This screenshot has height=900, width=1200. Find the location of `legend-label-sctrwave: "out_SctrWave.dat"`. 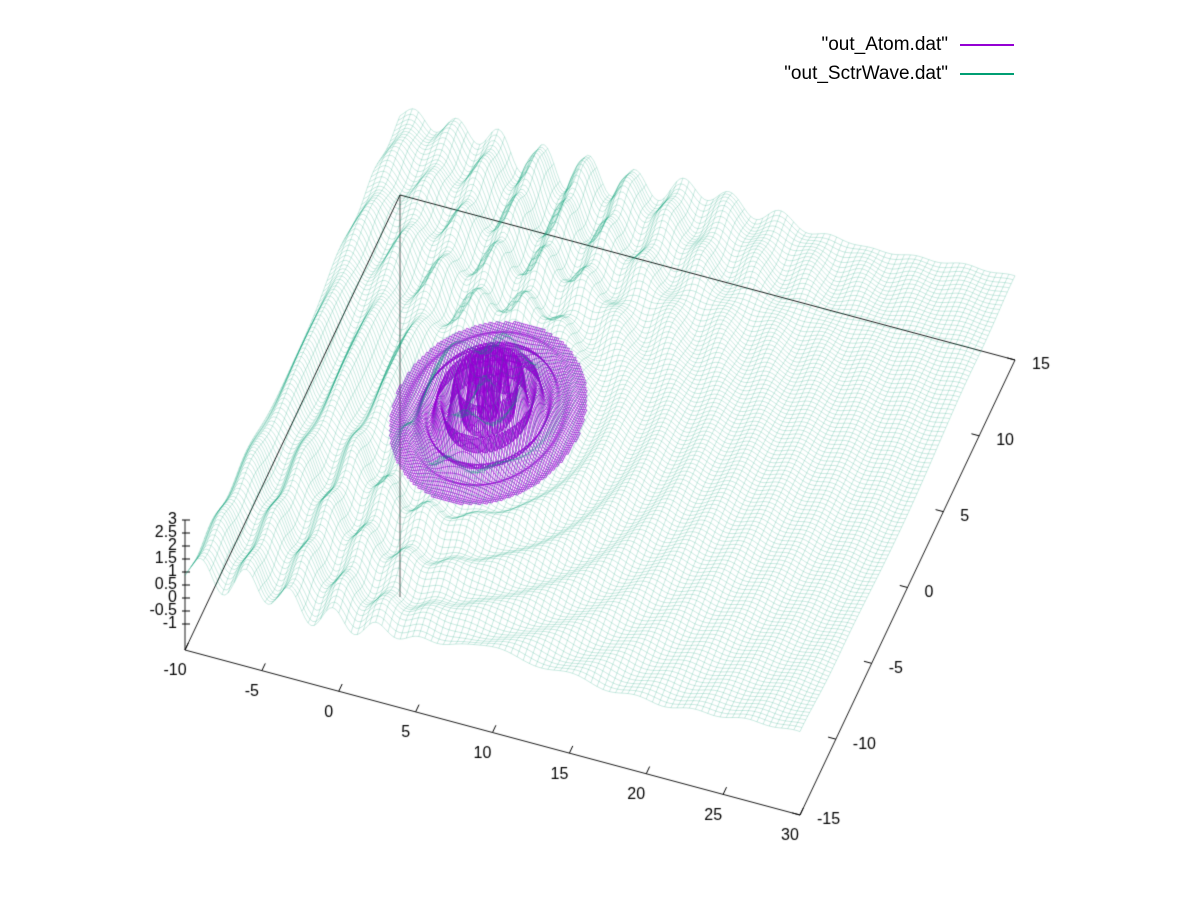

legend-label-sctrwave: "out_SctrWave.dat" is located at coordinates (866, 73).